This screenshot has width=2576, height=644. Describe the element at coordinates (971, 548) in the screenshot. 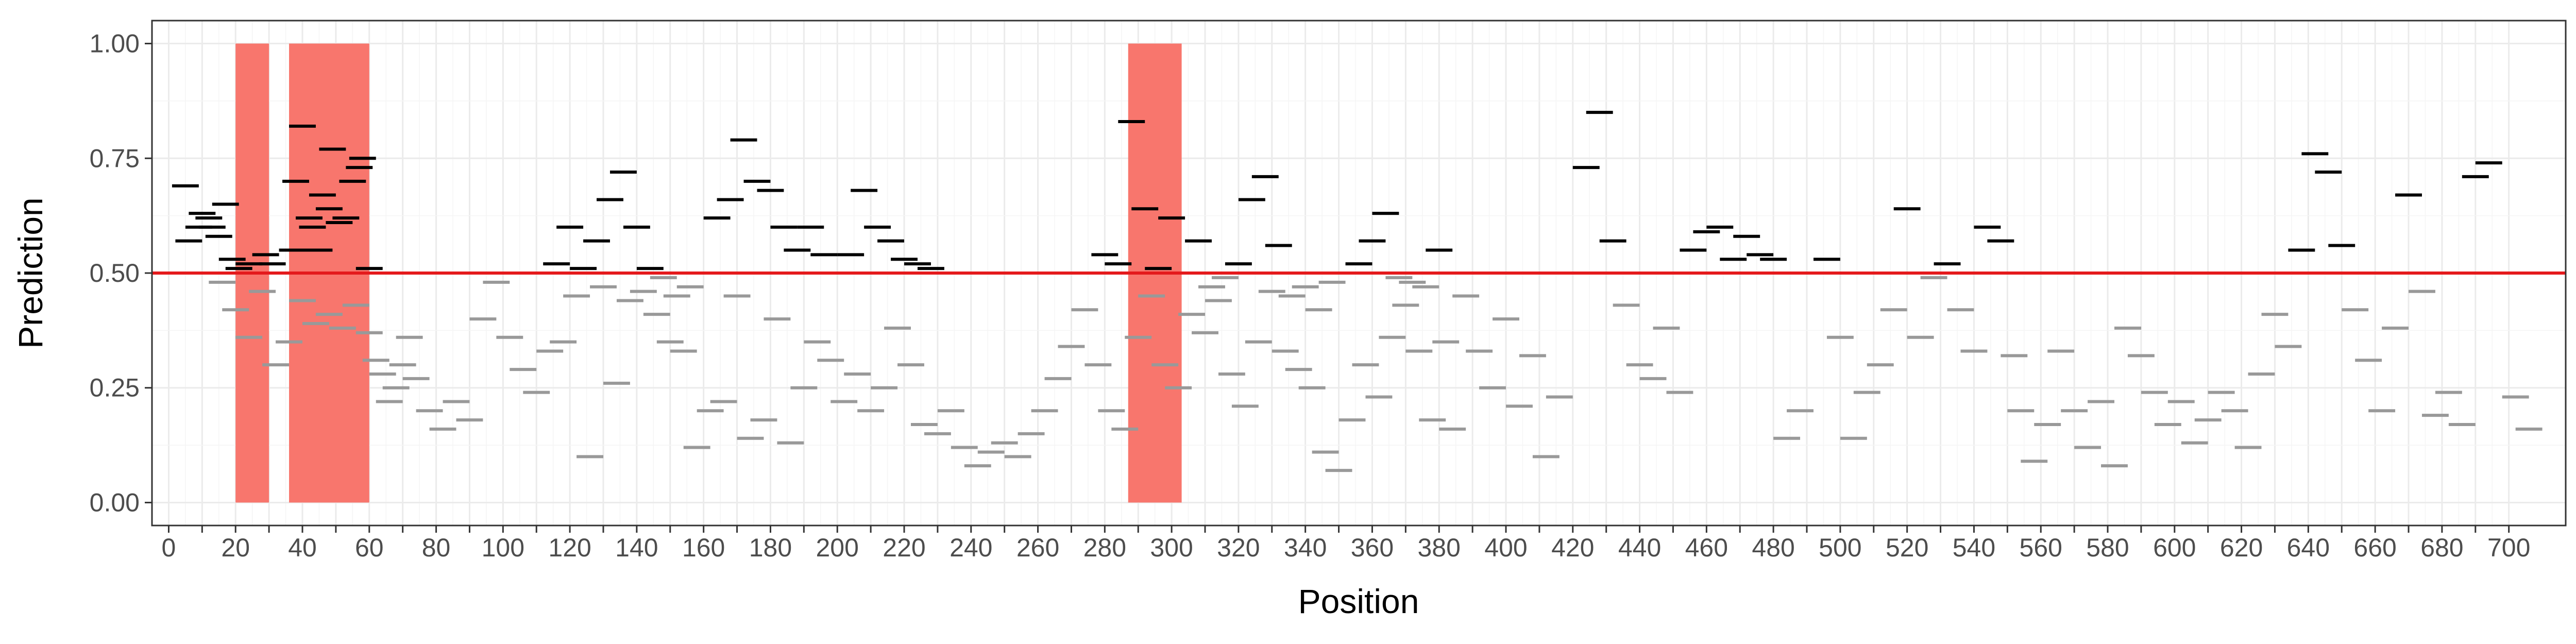

I see `x-tick-label: 240` at that location.